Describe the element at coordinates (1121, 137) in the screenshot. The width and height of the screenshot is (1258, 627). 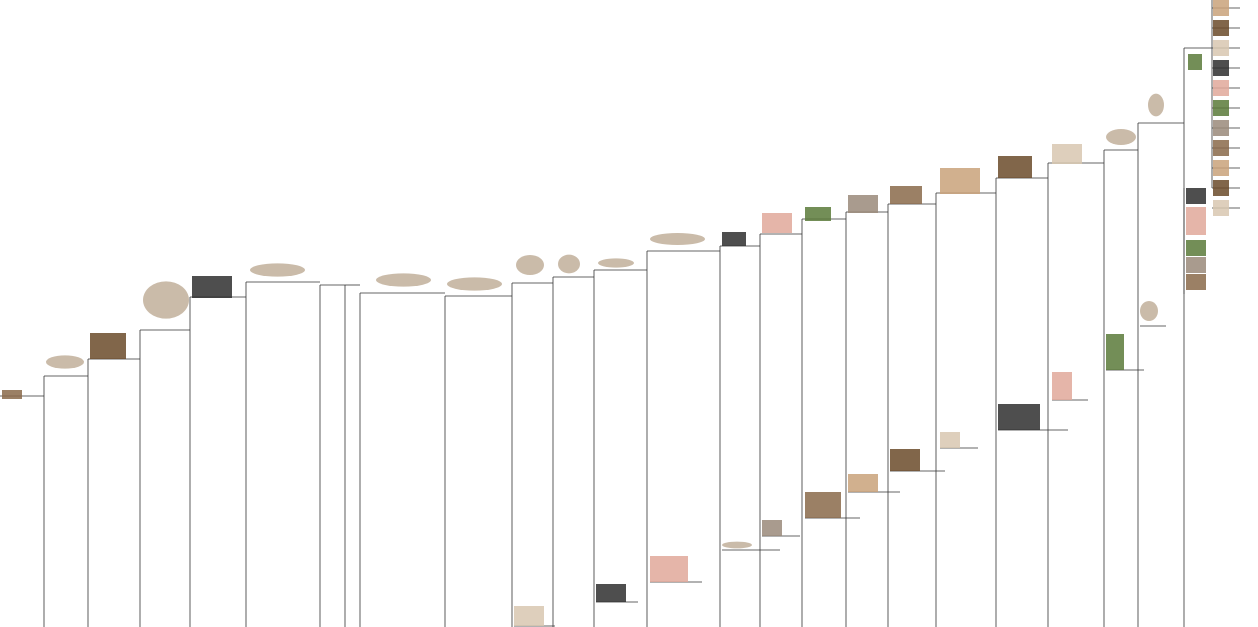
I see `node-ape-skeleton-icon` at that location.